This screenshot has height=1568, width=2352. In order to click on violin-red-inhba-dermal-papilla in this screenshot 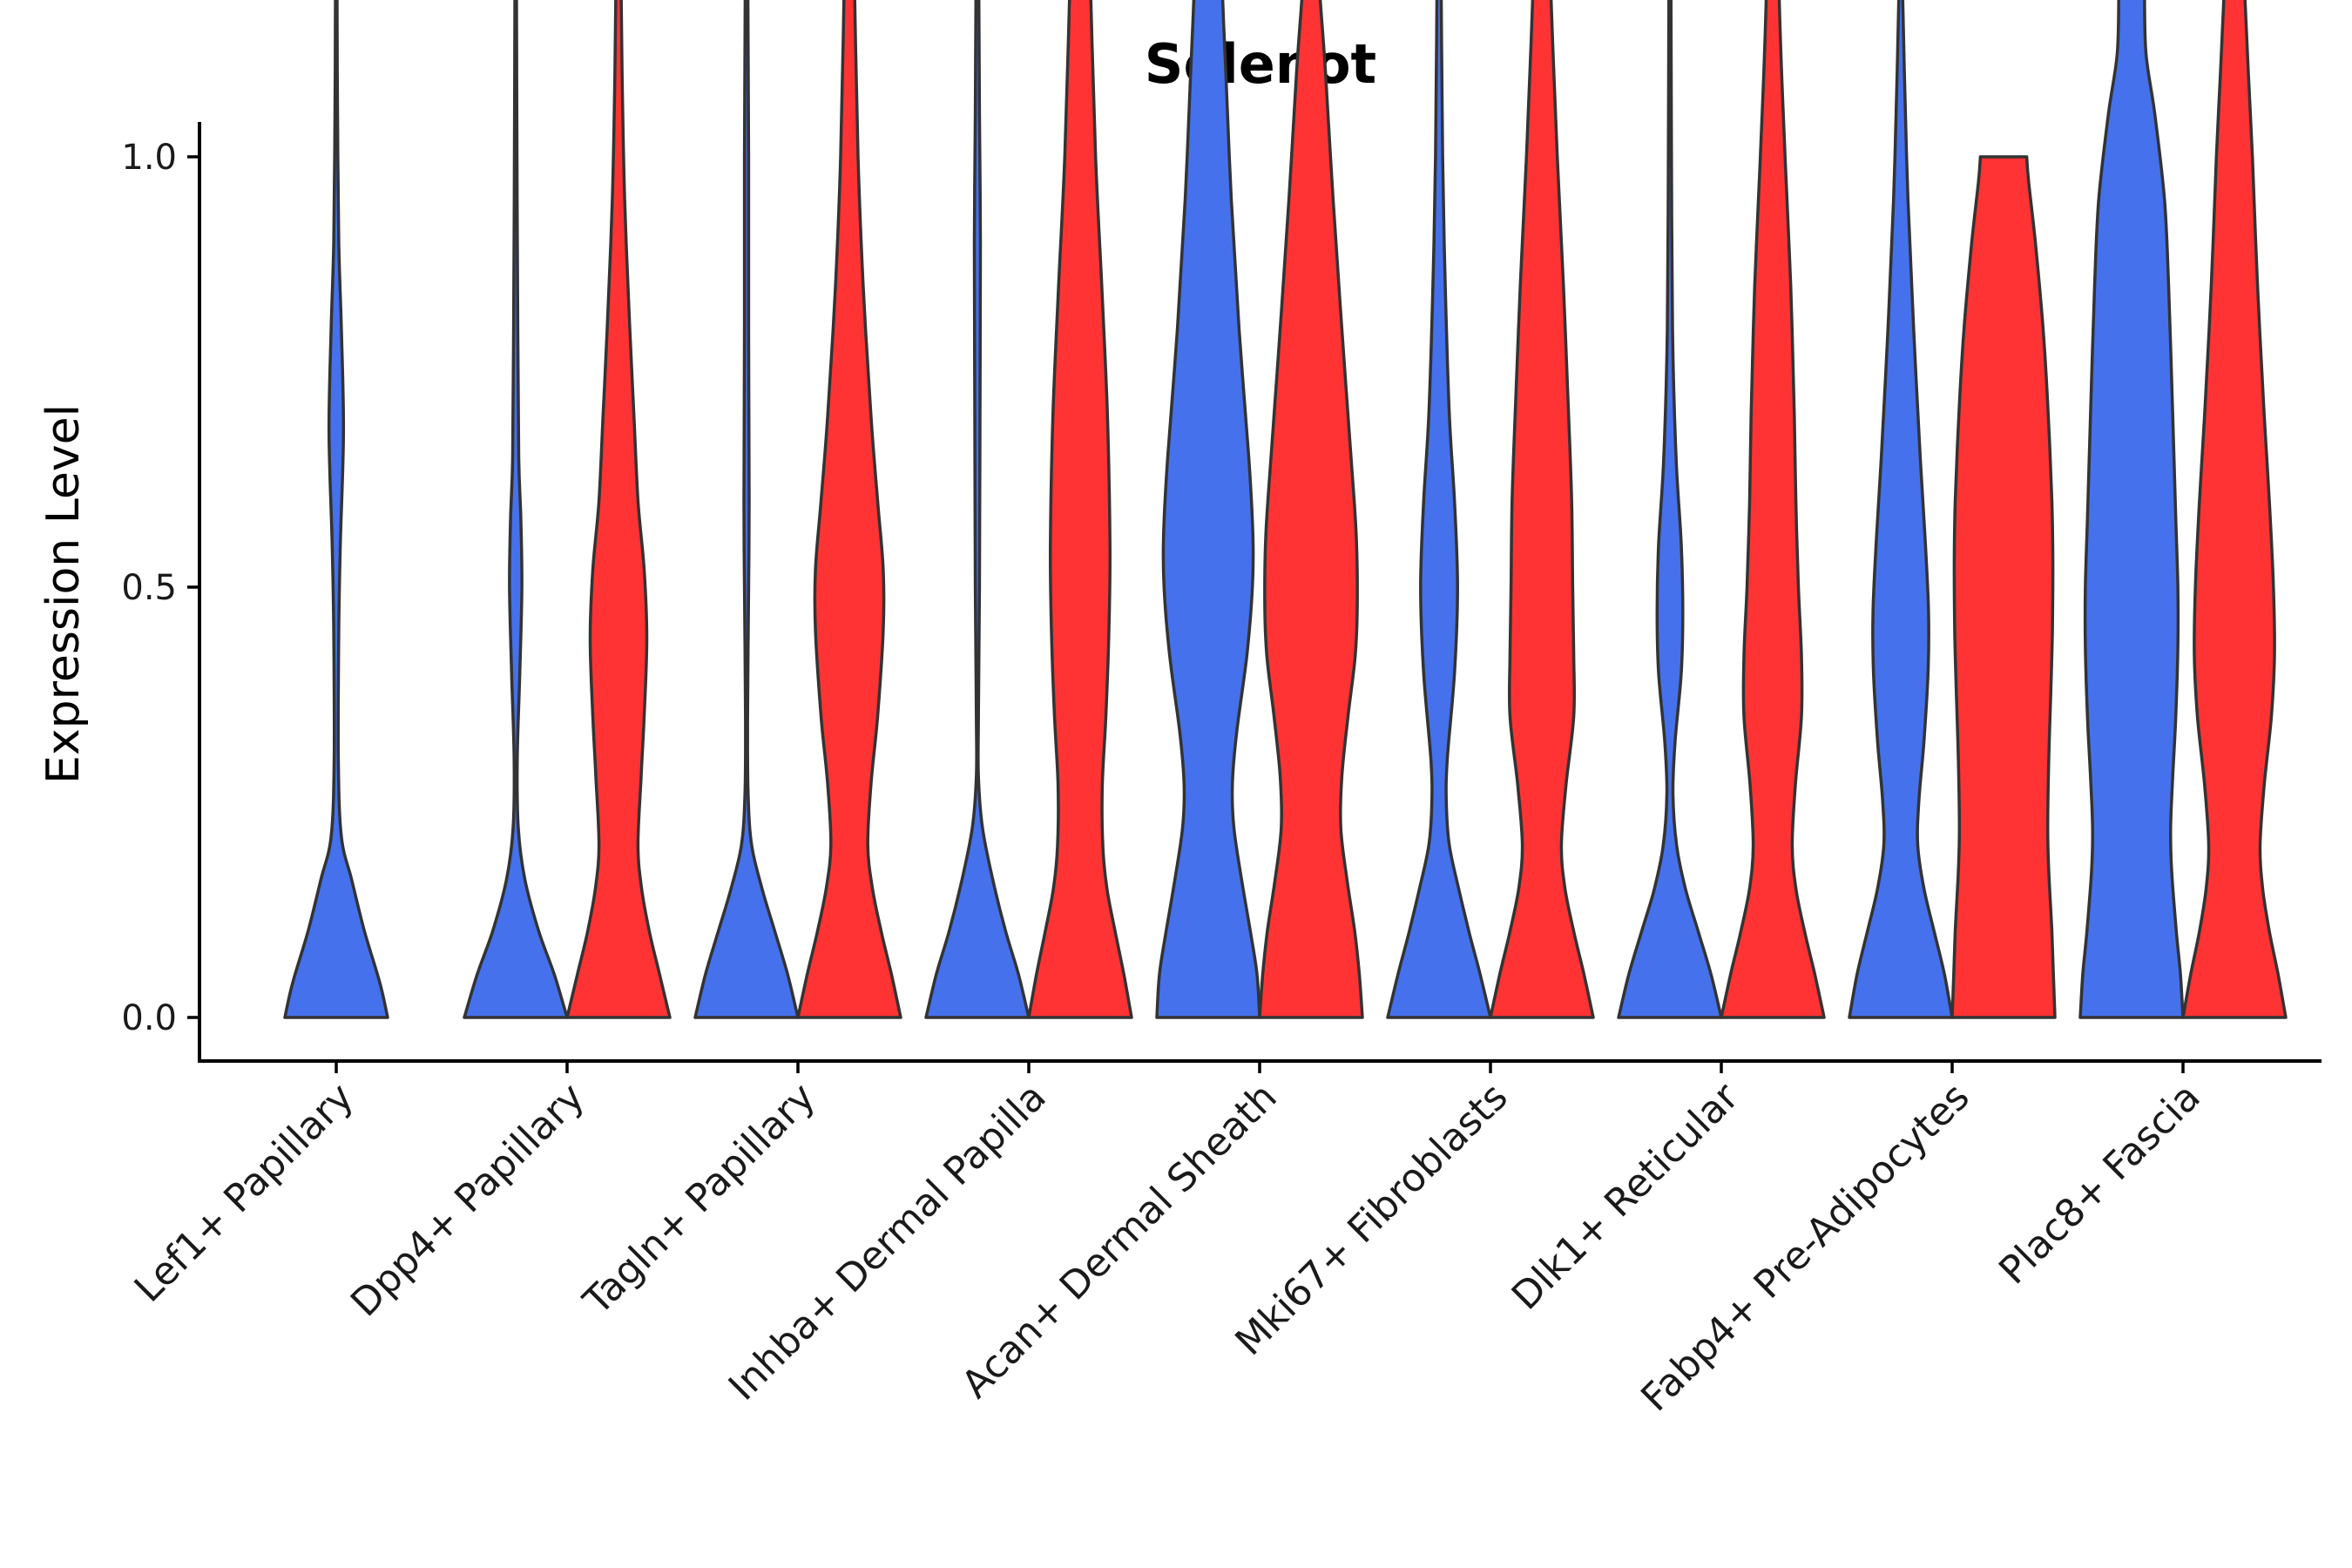, I will do `click(1080, 510)`.